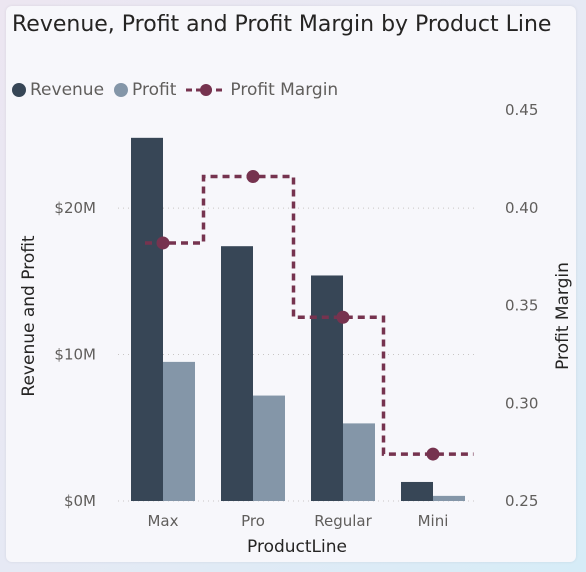 Image resolution: width=586 pixels, height=572 pixels. I want to click on bar-revenue-max, so click(147, 319).